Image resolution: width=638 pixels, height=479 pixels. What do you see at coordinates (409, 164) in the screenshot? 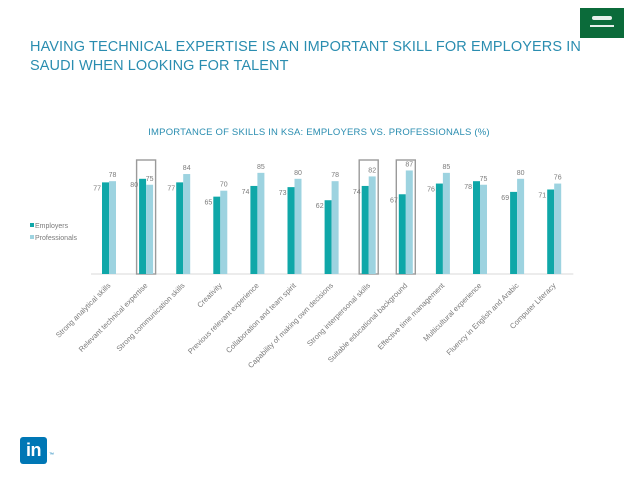
I see `data-label-professionals: 87` at bounding box center [409, 164].